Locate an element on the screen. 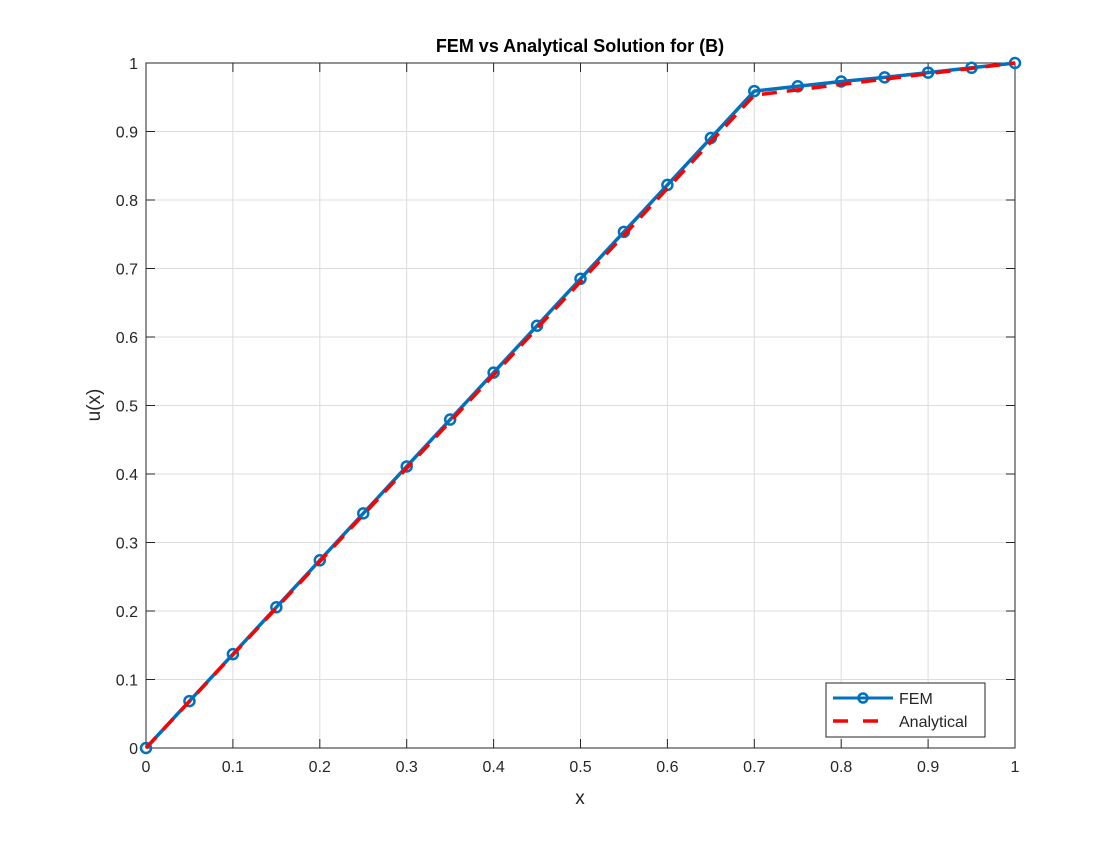  y-tick-label: 0.7 is located at coordinates (127, 270).